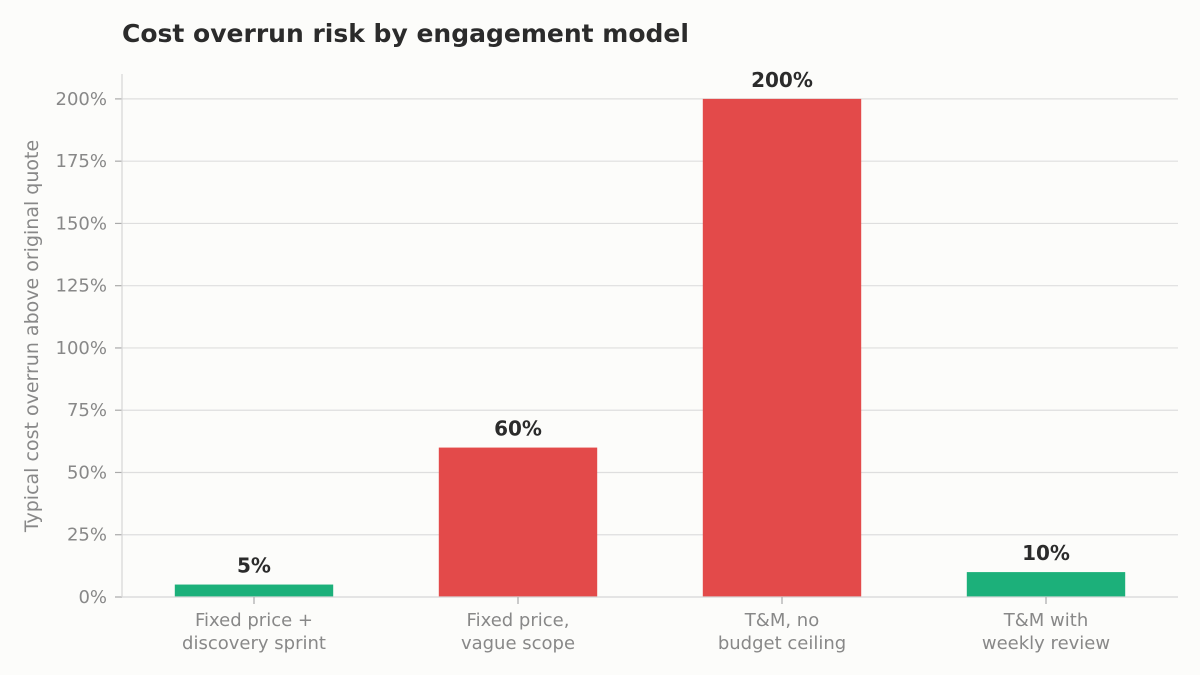 The width and height of the screenshot is (1200, 675). I want to click on y-tick-label: 0%, so click(92, 597).